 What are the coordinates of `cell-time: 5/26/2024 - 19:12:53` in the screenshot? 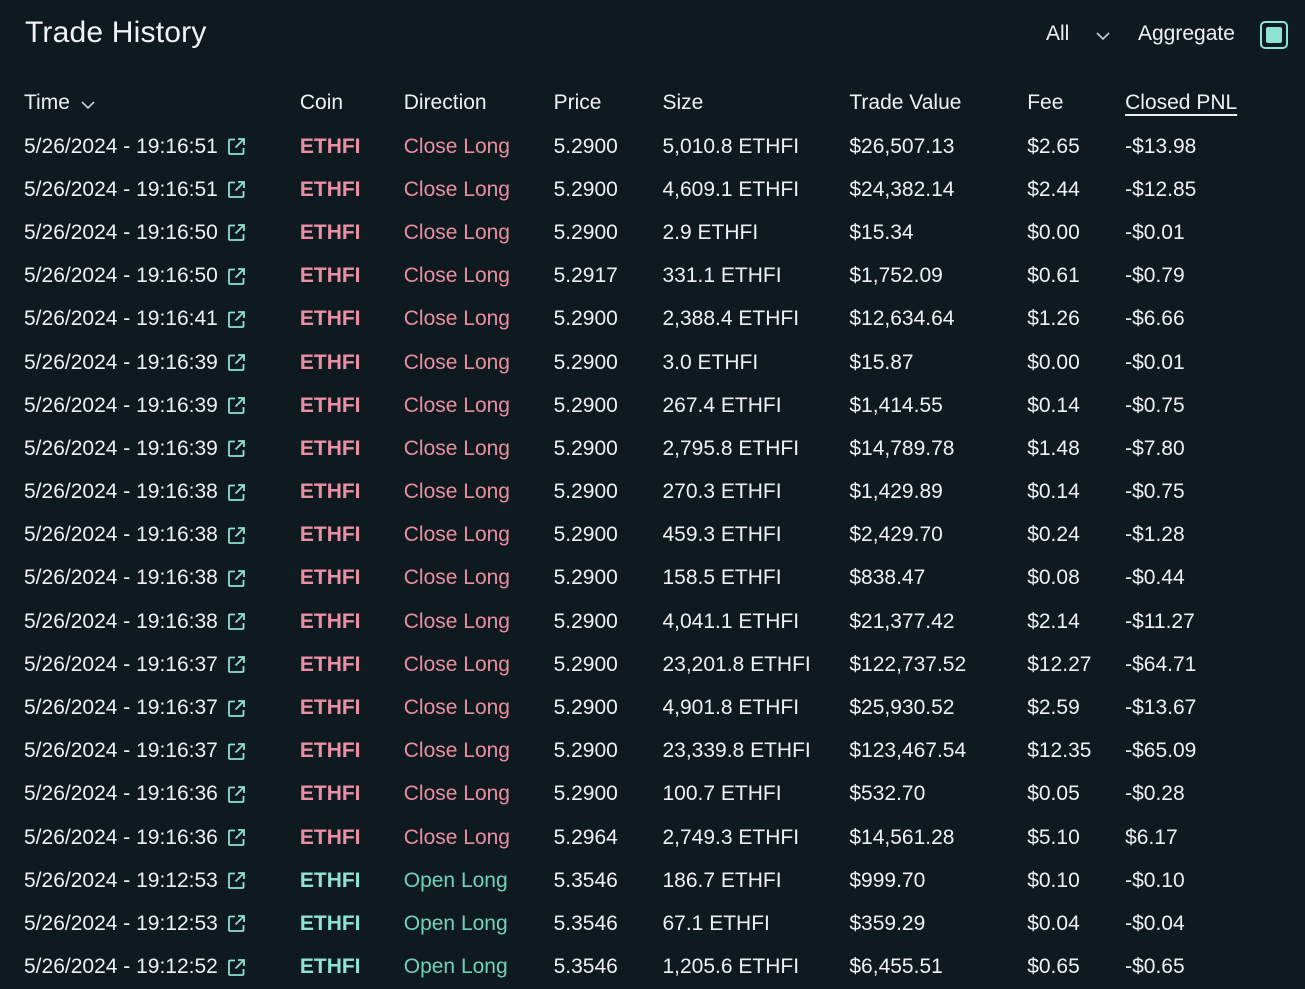 It's located at (162, 923).